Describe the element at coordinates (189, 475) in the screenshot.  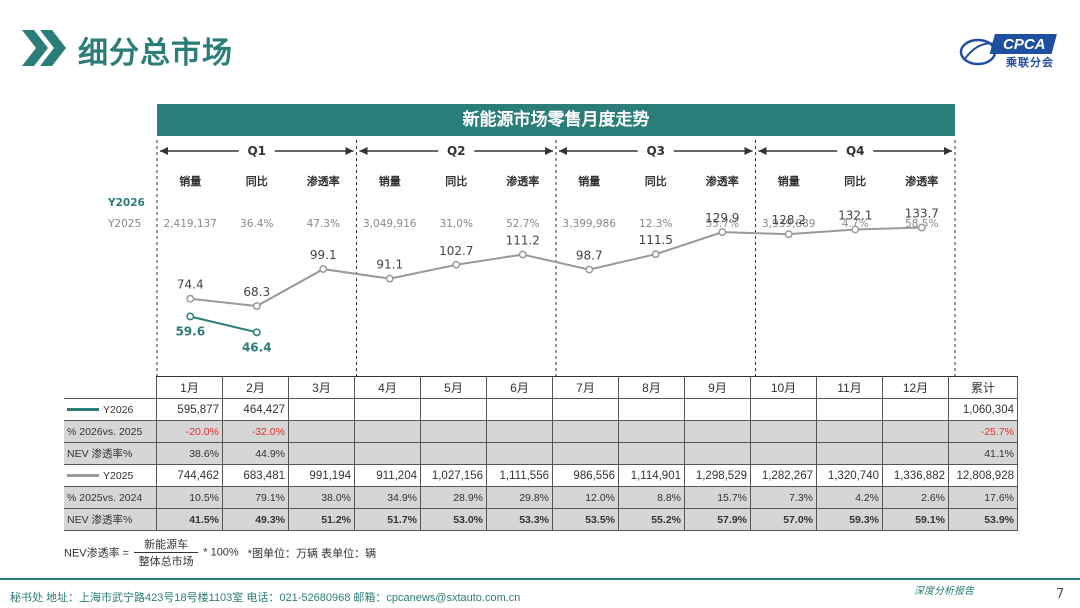
I see `table-cell: 744,462` at that location.